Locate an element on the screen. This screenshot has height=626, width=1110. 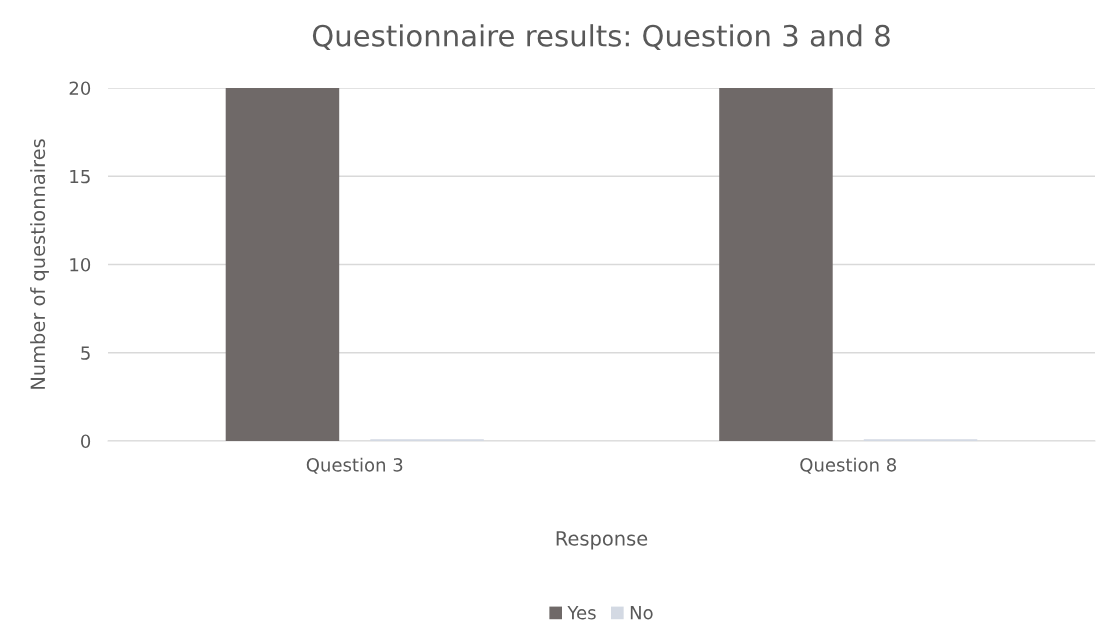
chart-title: Questionnaire results: Question 3 and 8 is located at coordinates (601, 37).